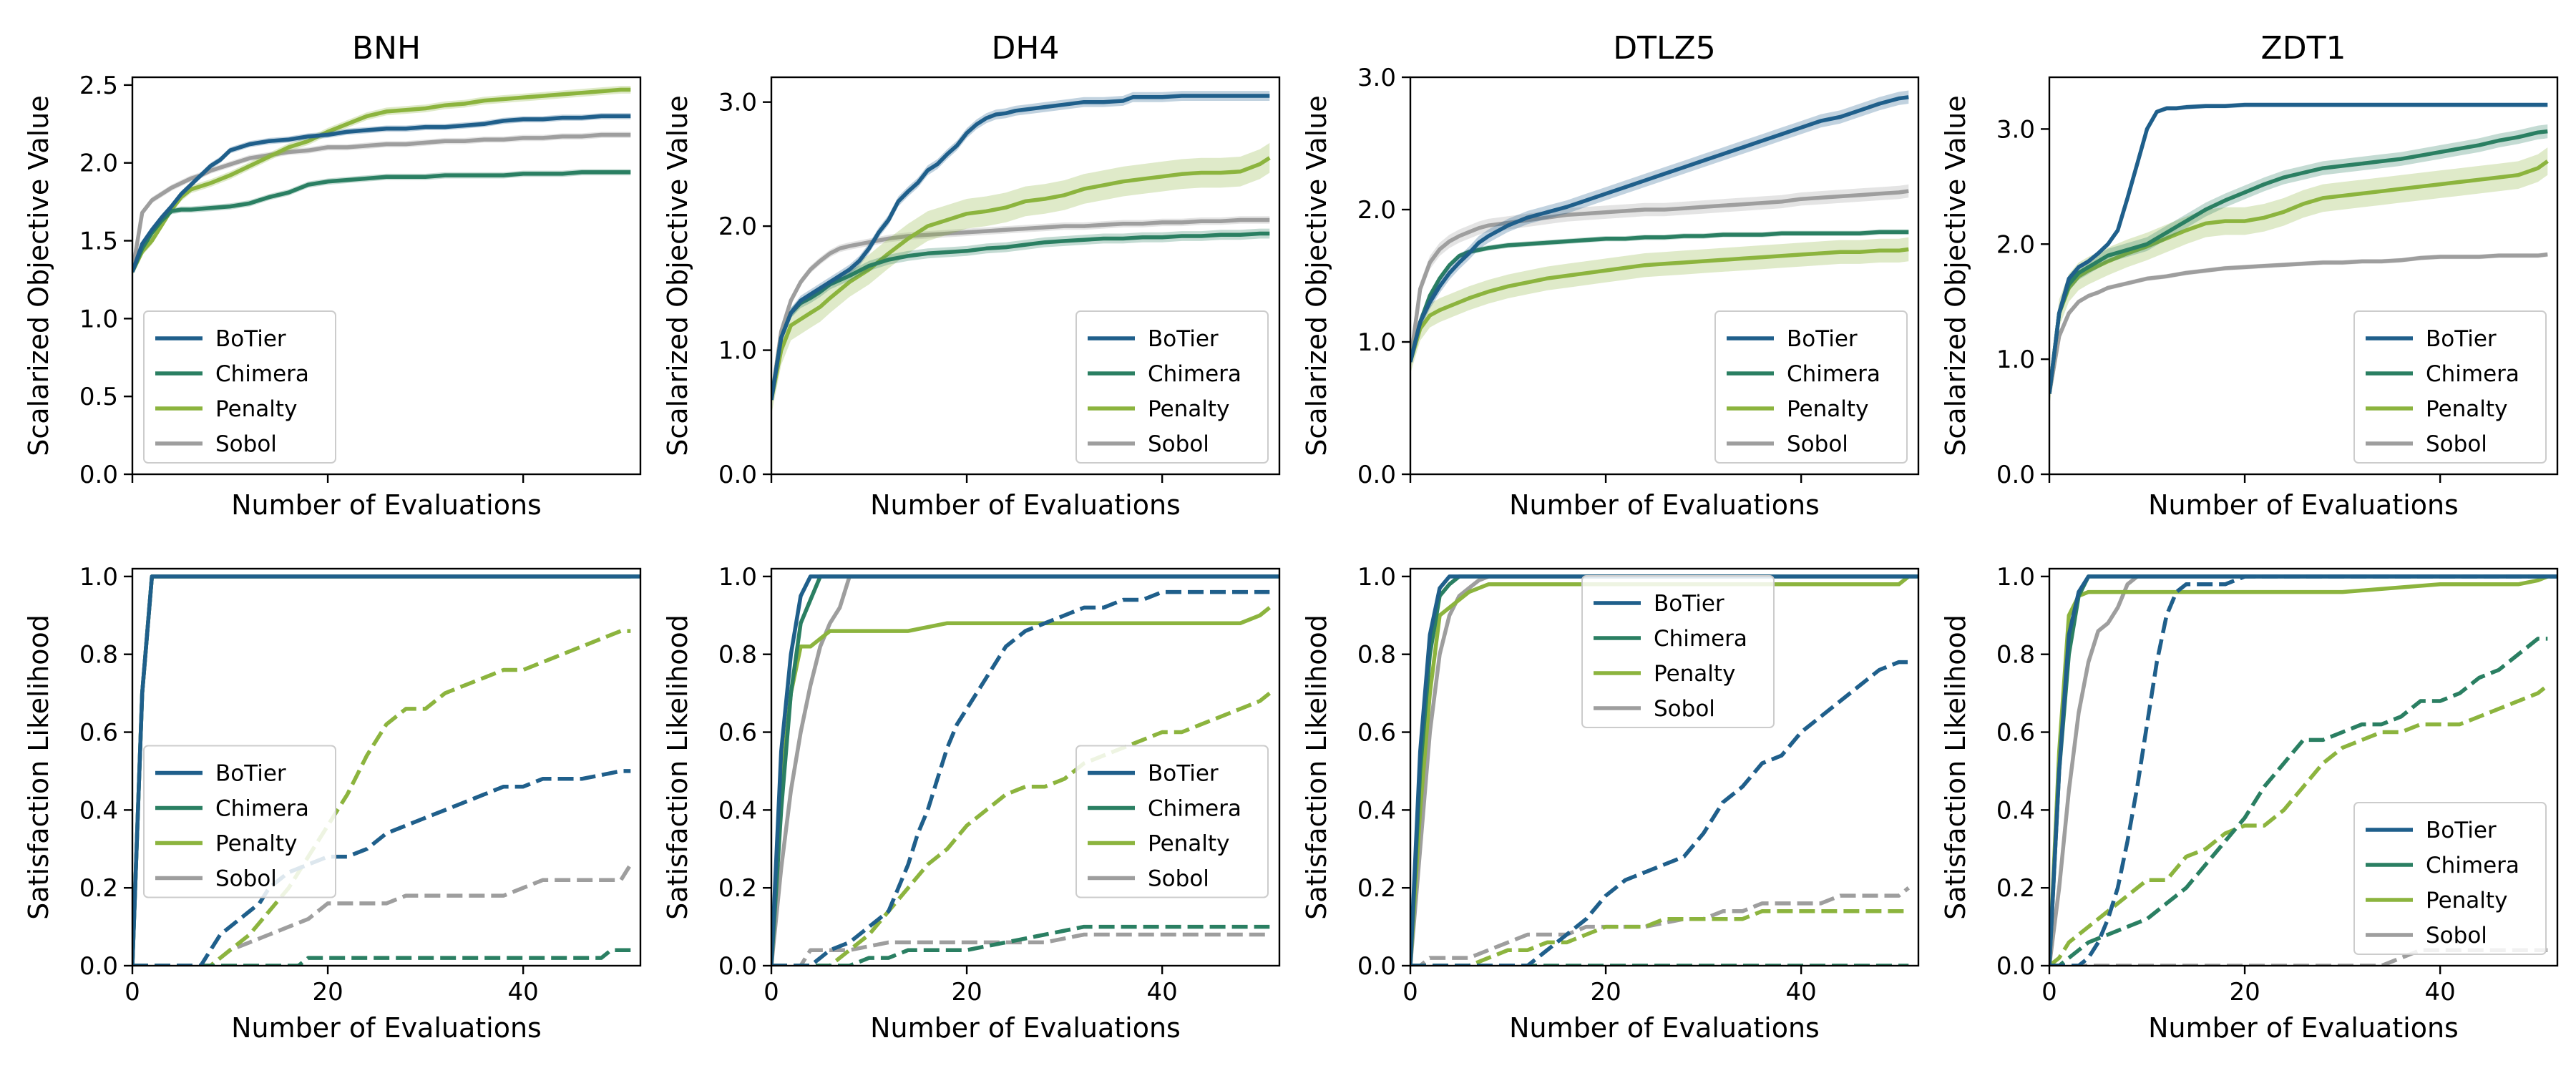  I want to click on panel-5-botier-line, so click(1025, 770).